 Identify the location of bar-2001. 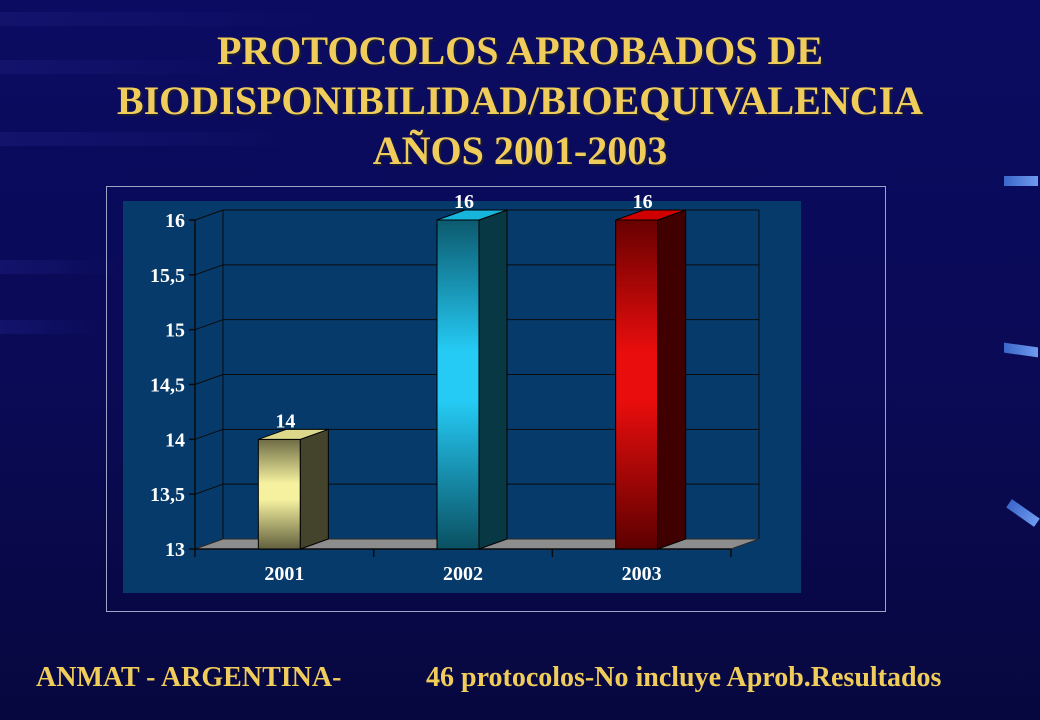
(279, 494).